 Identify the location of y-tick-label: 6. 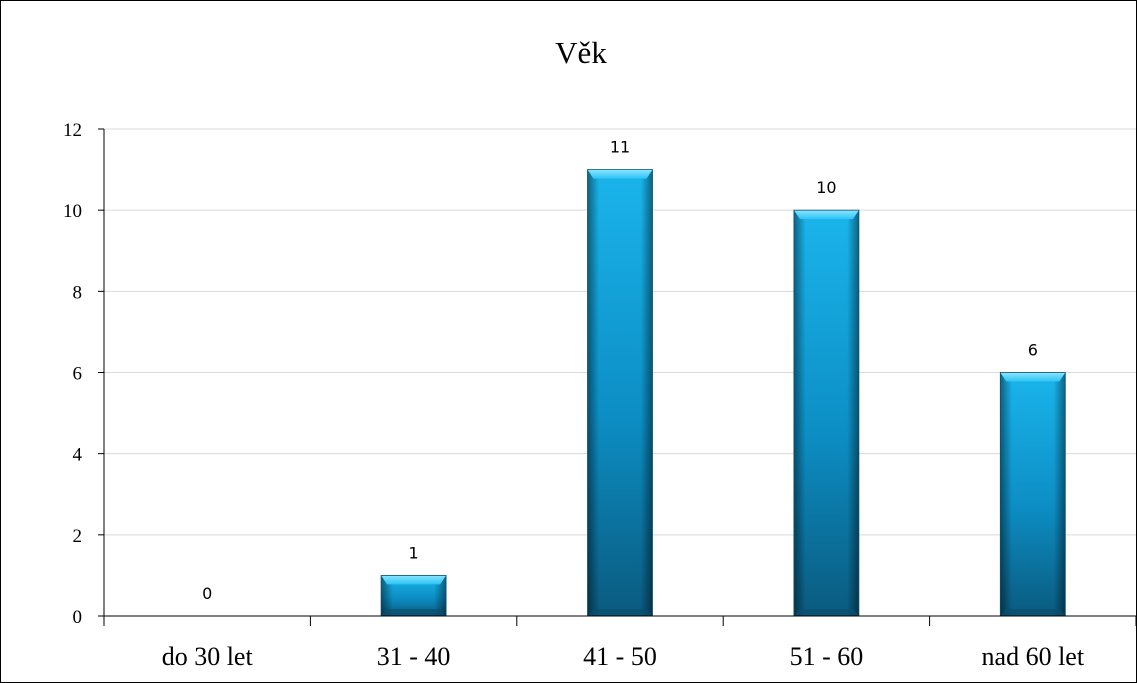
(78, 374).